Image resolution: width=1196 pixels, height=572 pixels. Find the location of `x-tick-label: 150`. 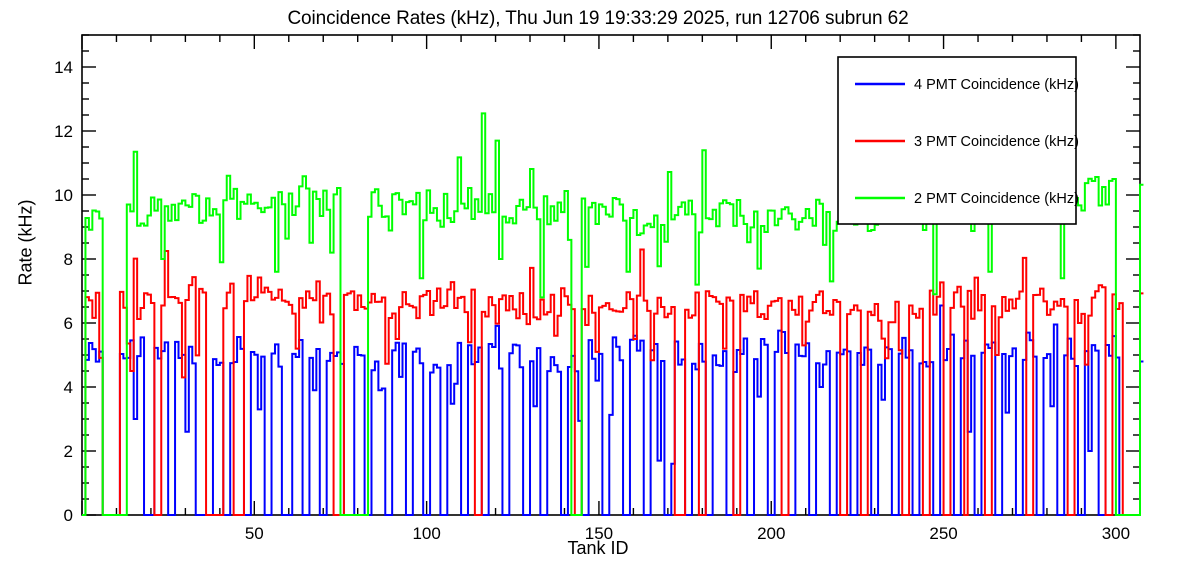

x-tick-label: 150 is located at coordinates (599, 533).